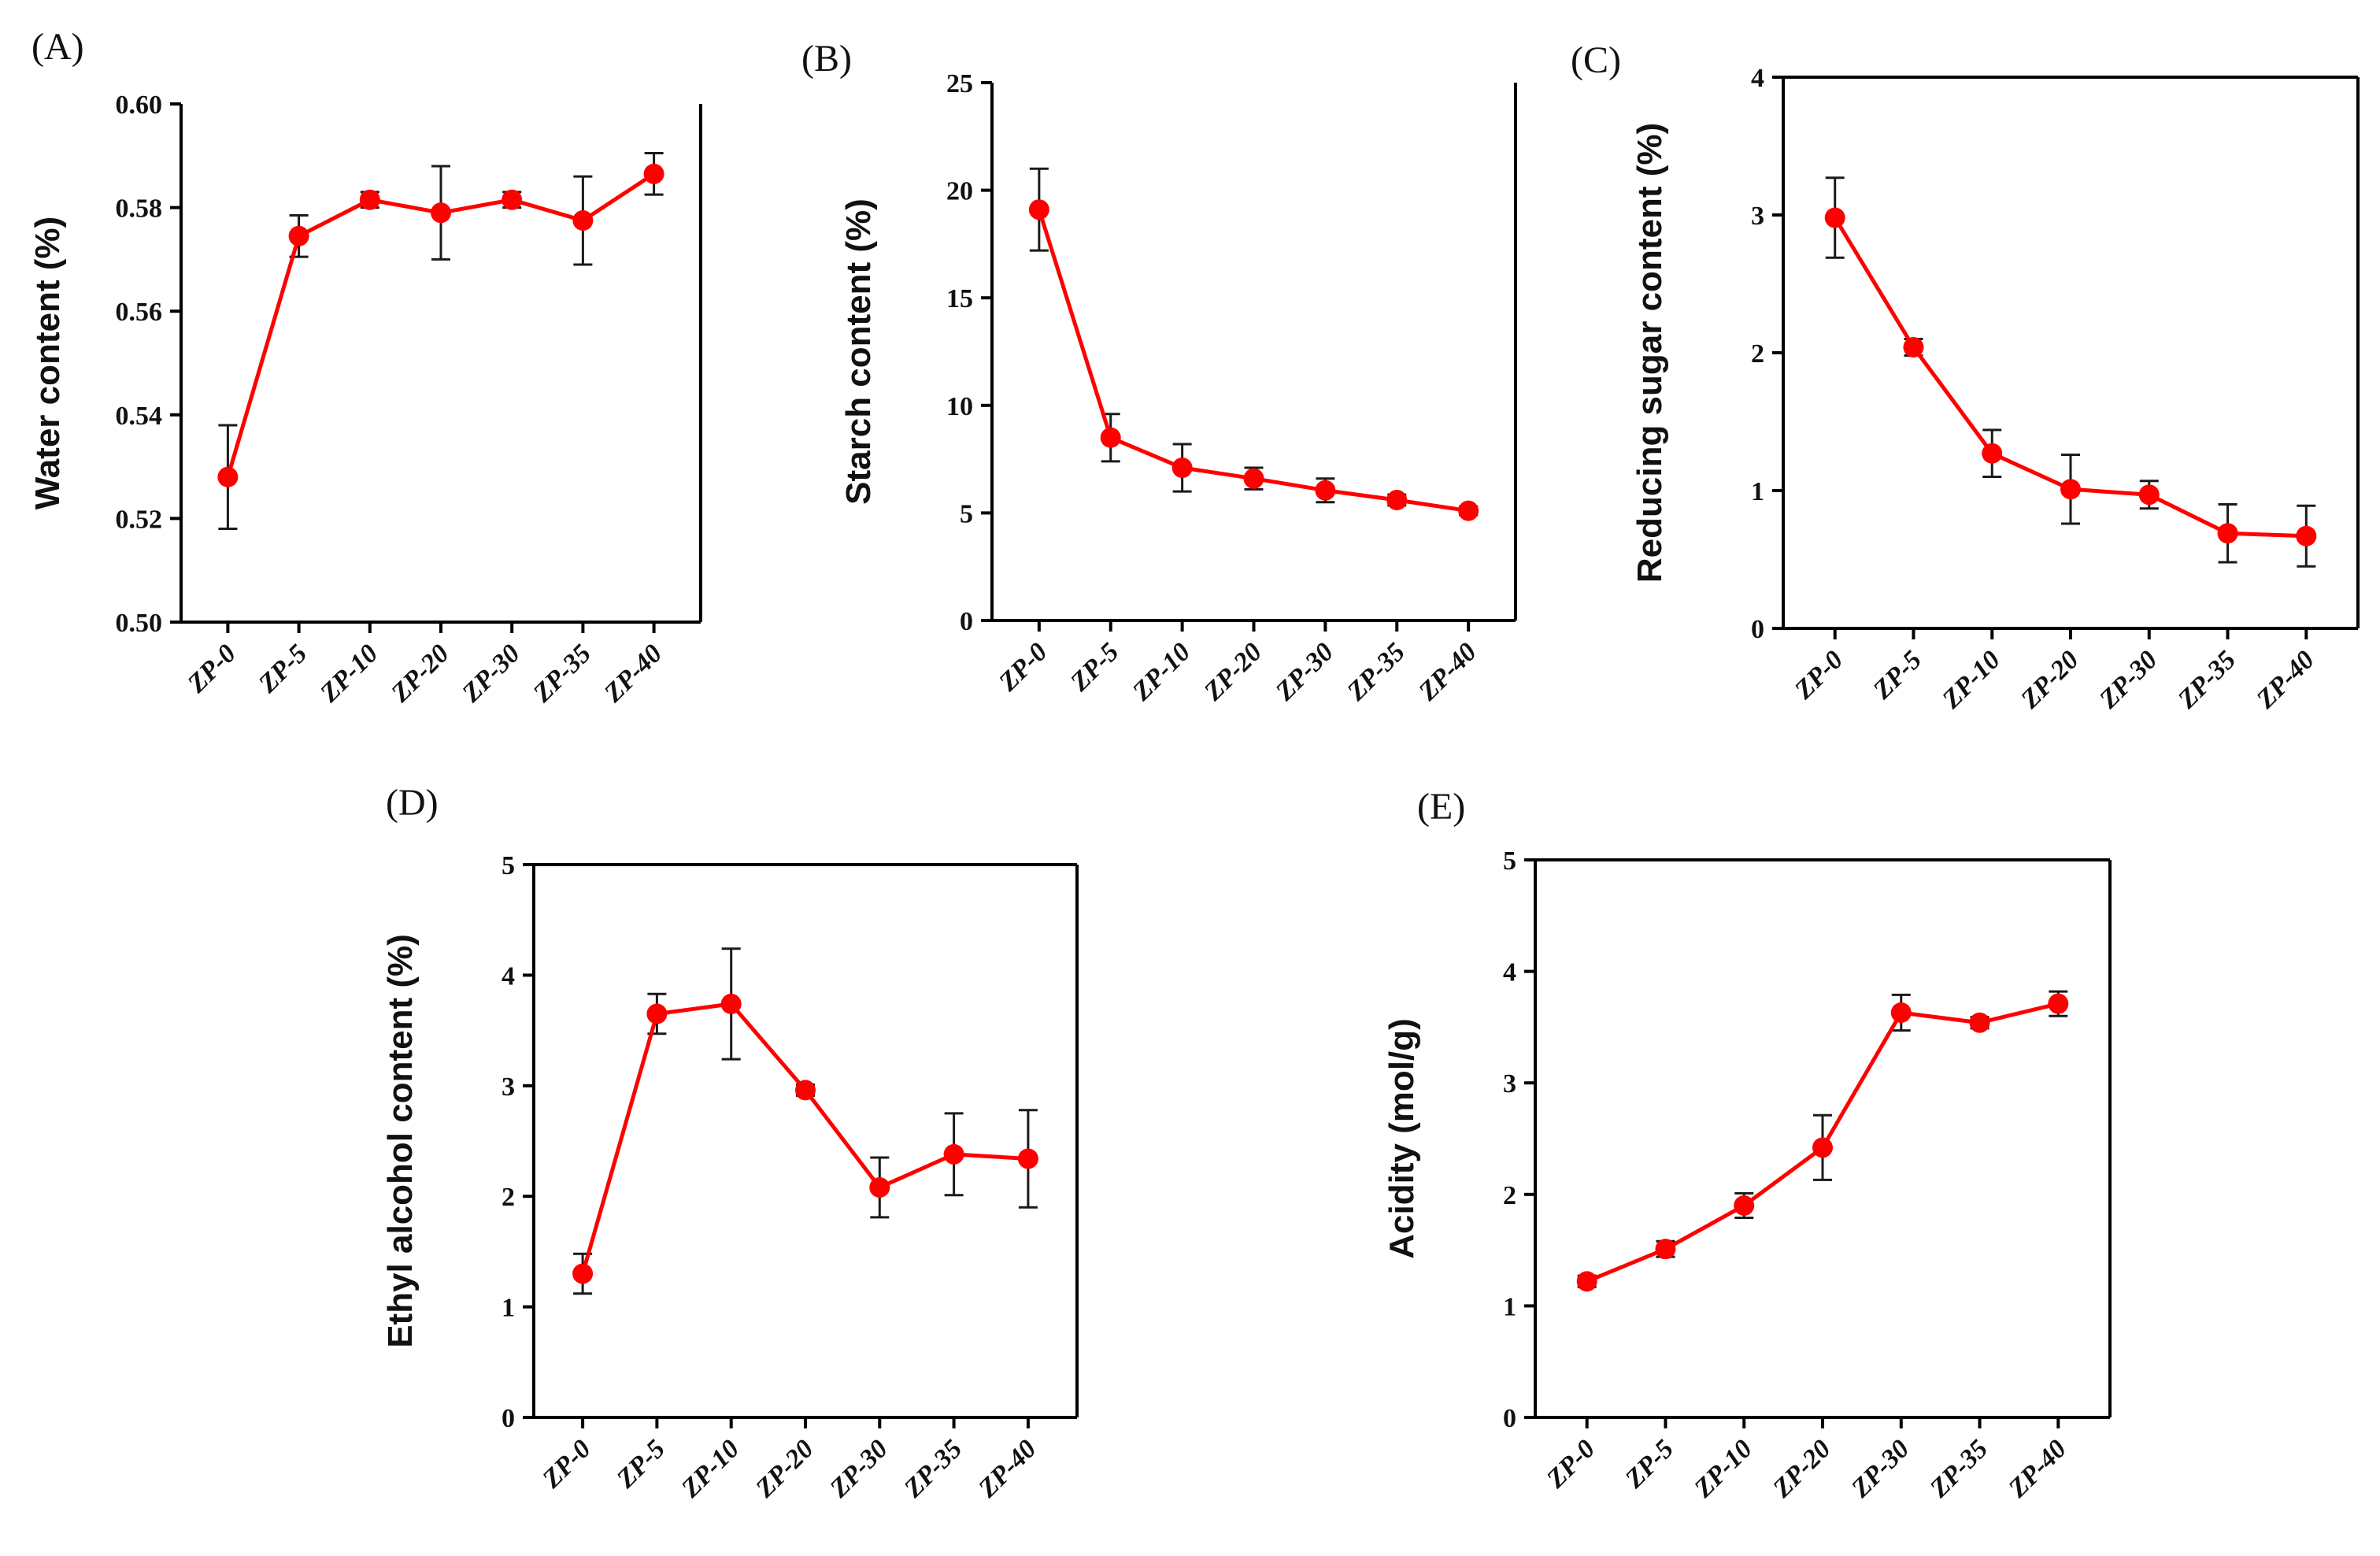 The height and width of the screenshot is (1556, 2380). What do you see at coordinates (1401, 1138) in the screenshot?
I see `y-axis-title: Acidity (mol/g)` at bounding box center [1401, 1138].